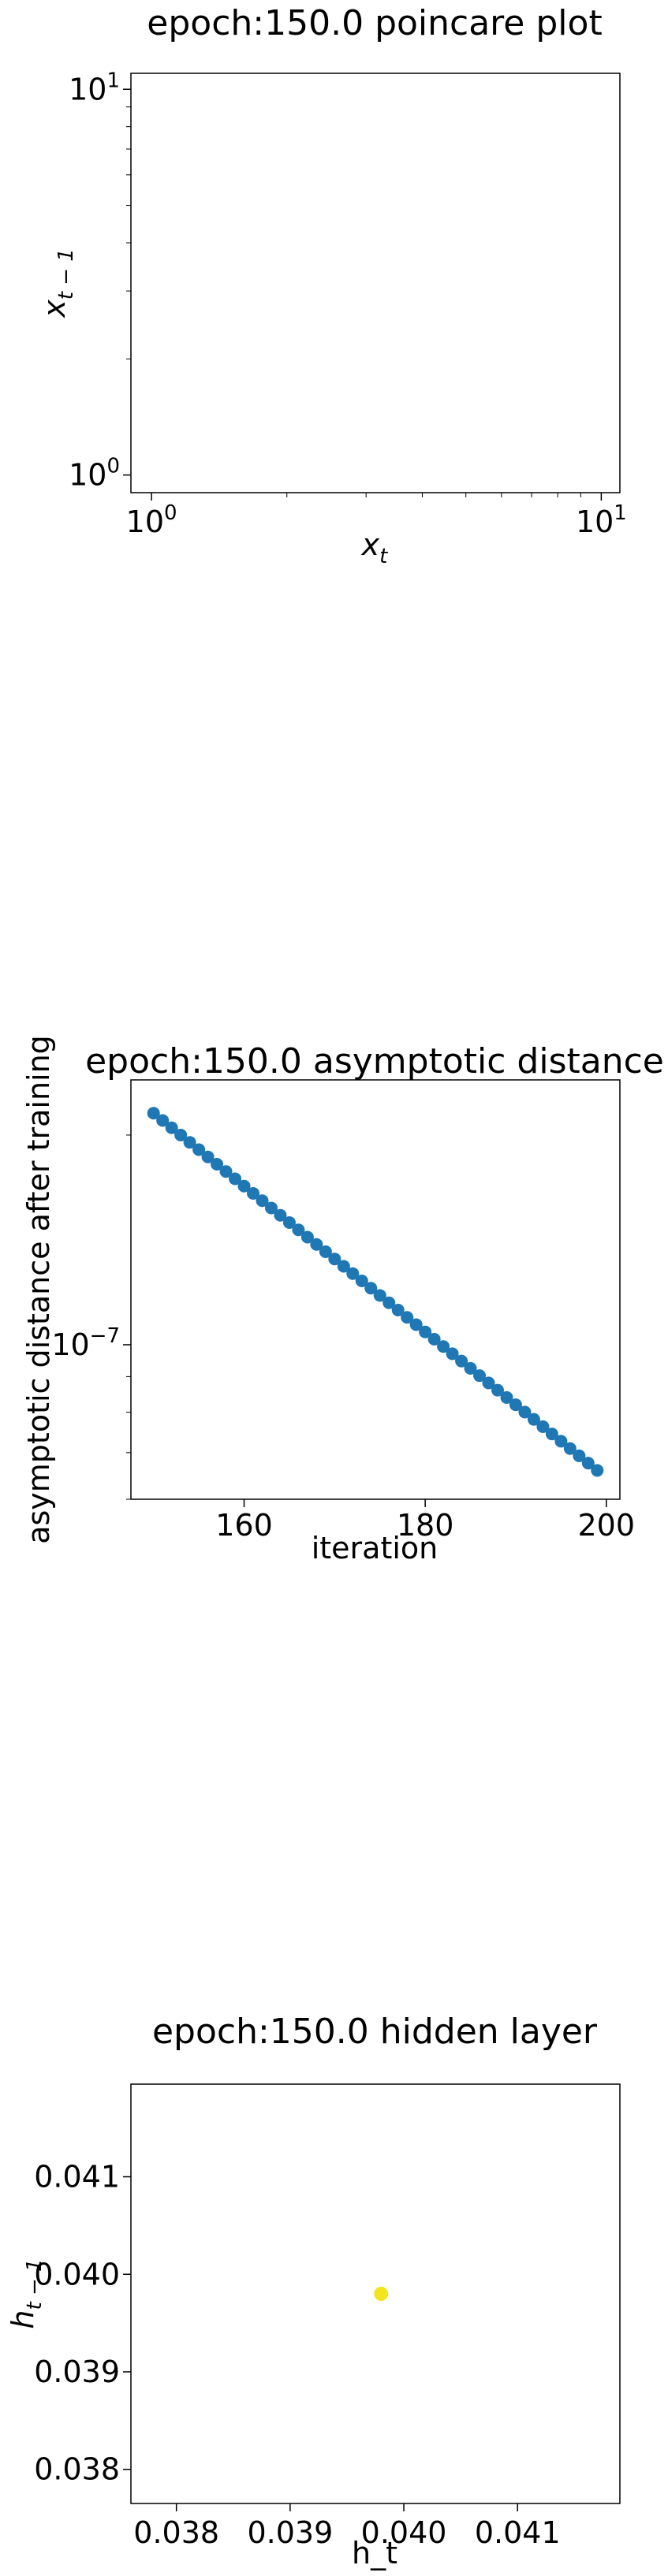  I want to click on x-tick-label: 100, so click(151, 520).